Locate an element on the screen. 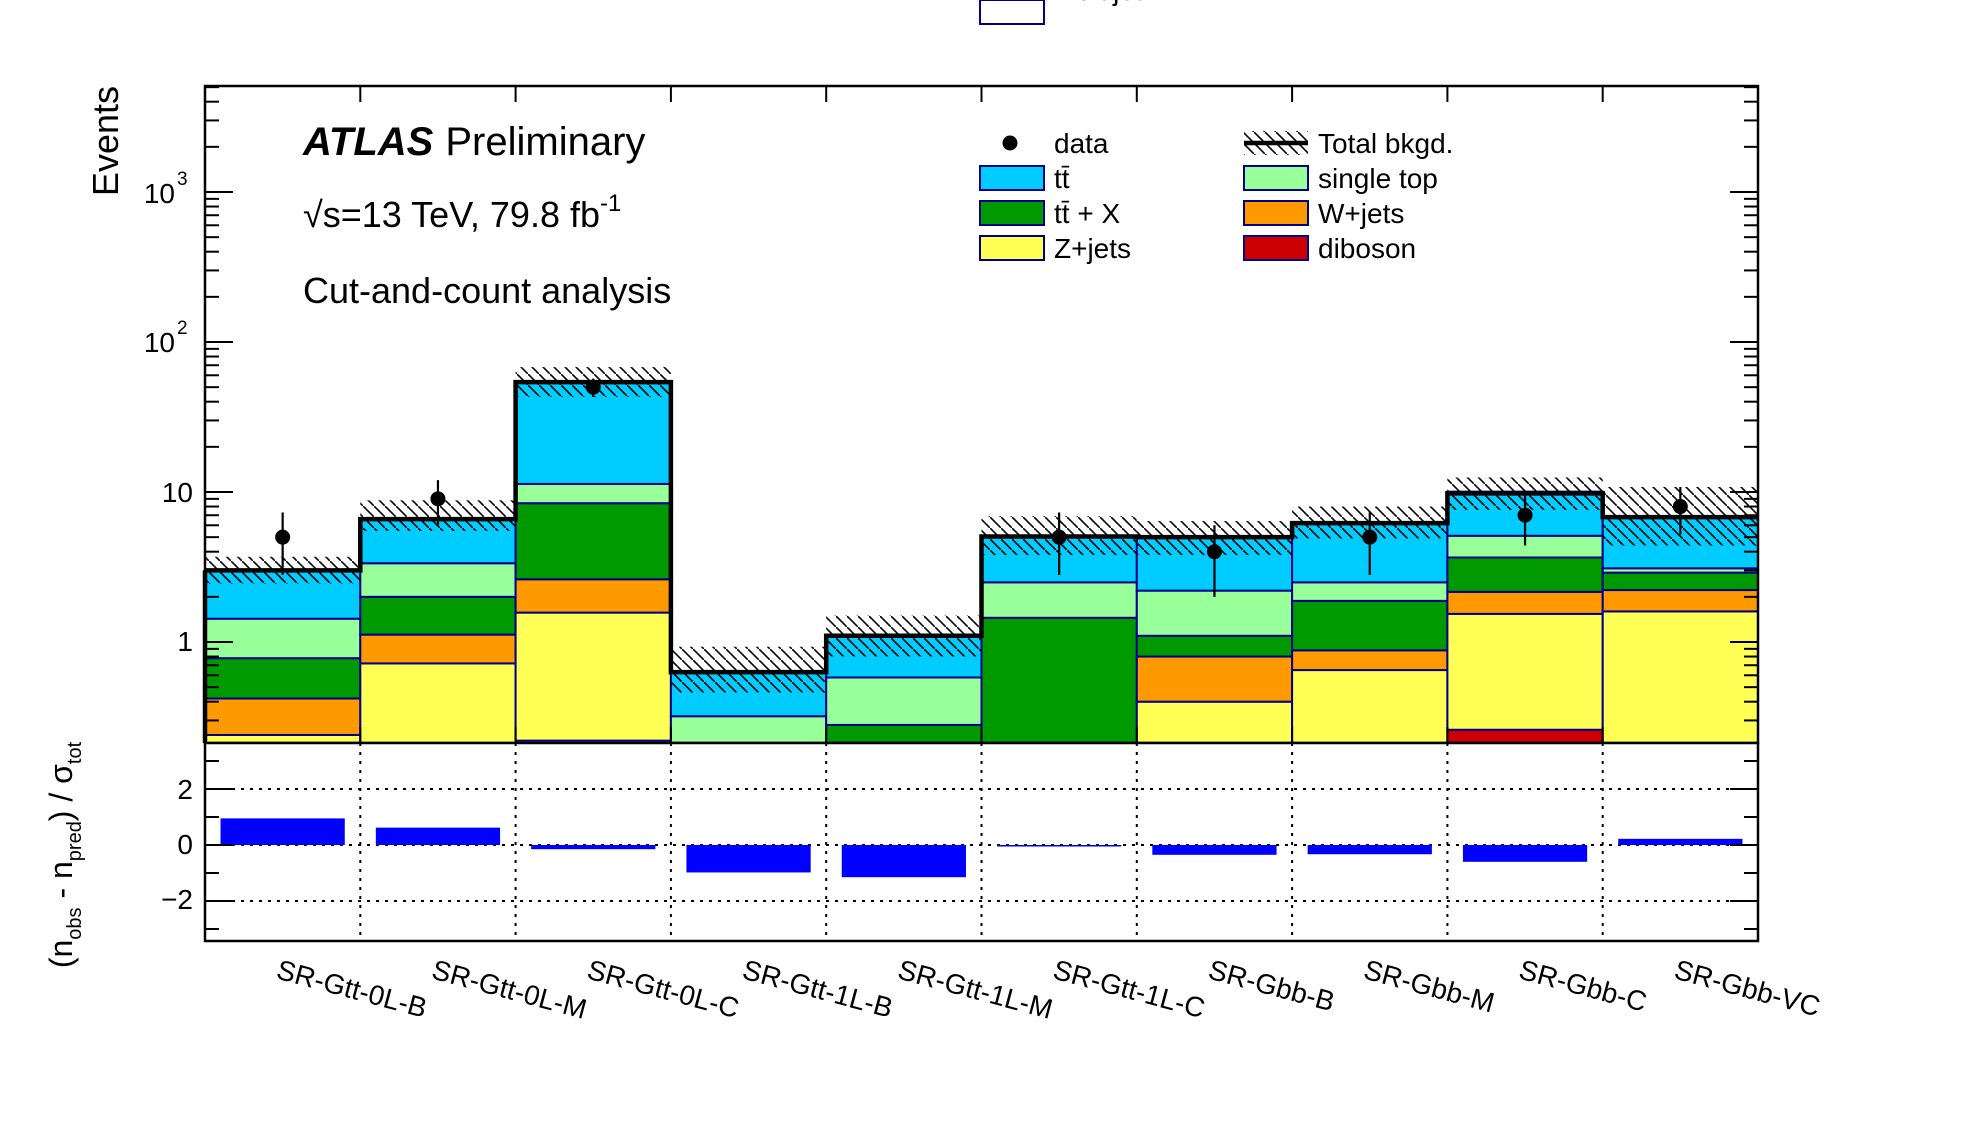 This screenshot has width=1980, height=1142. legend-marker-data is located at coordinates (1010, 143).